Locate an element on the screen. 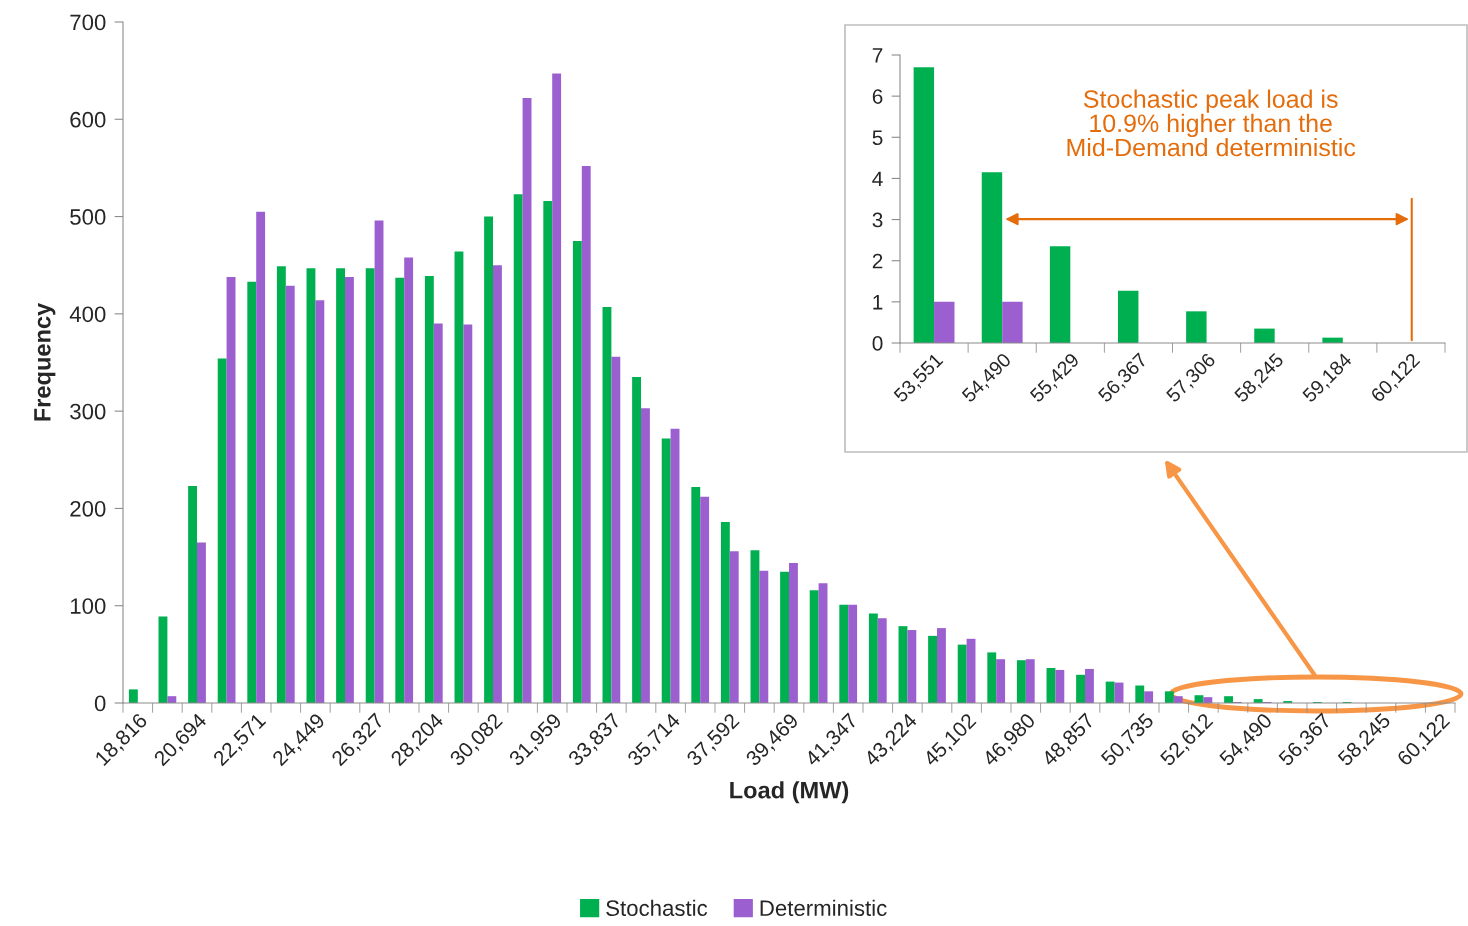 This screenshot has width=1468, height=926. y-tick-label: 7 is located at coordinates (877, 55).